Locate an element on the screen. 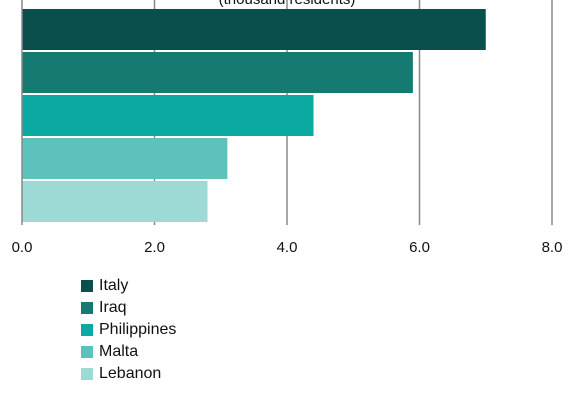 Image resolution: width=568 pixels, height=399 pixels. legend-label: Lebanon is located at coordinates (130, 373).